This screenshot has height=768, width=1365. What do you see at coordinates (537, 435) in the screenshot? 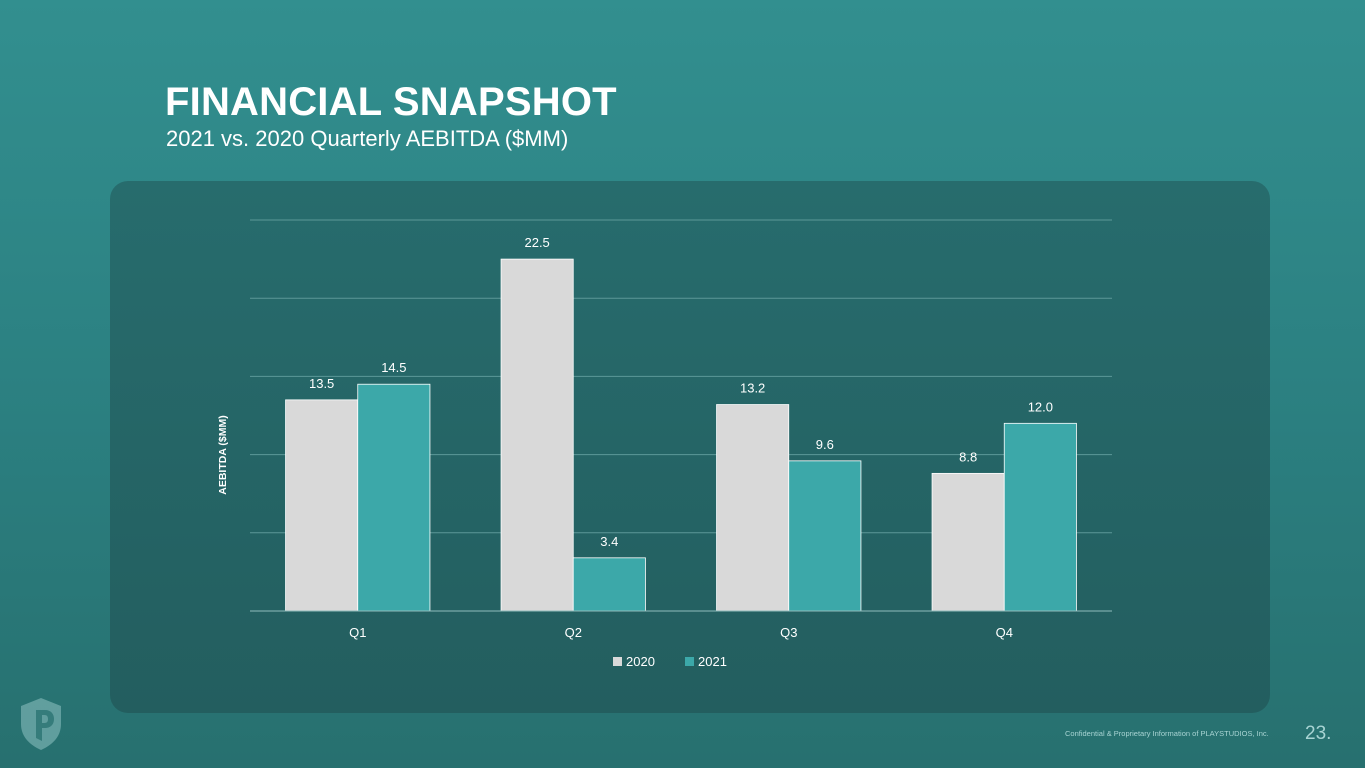
I see `bar-q2-2020` at bounding box center [537, 435].